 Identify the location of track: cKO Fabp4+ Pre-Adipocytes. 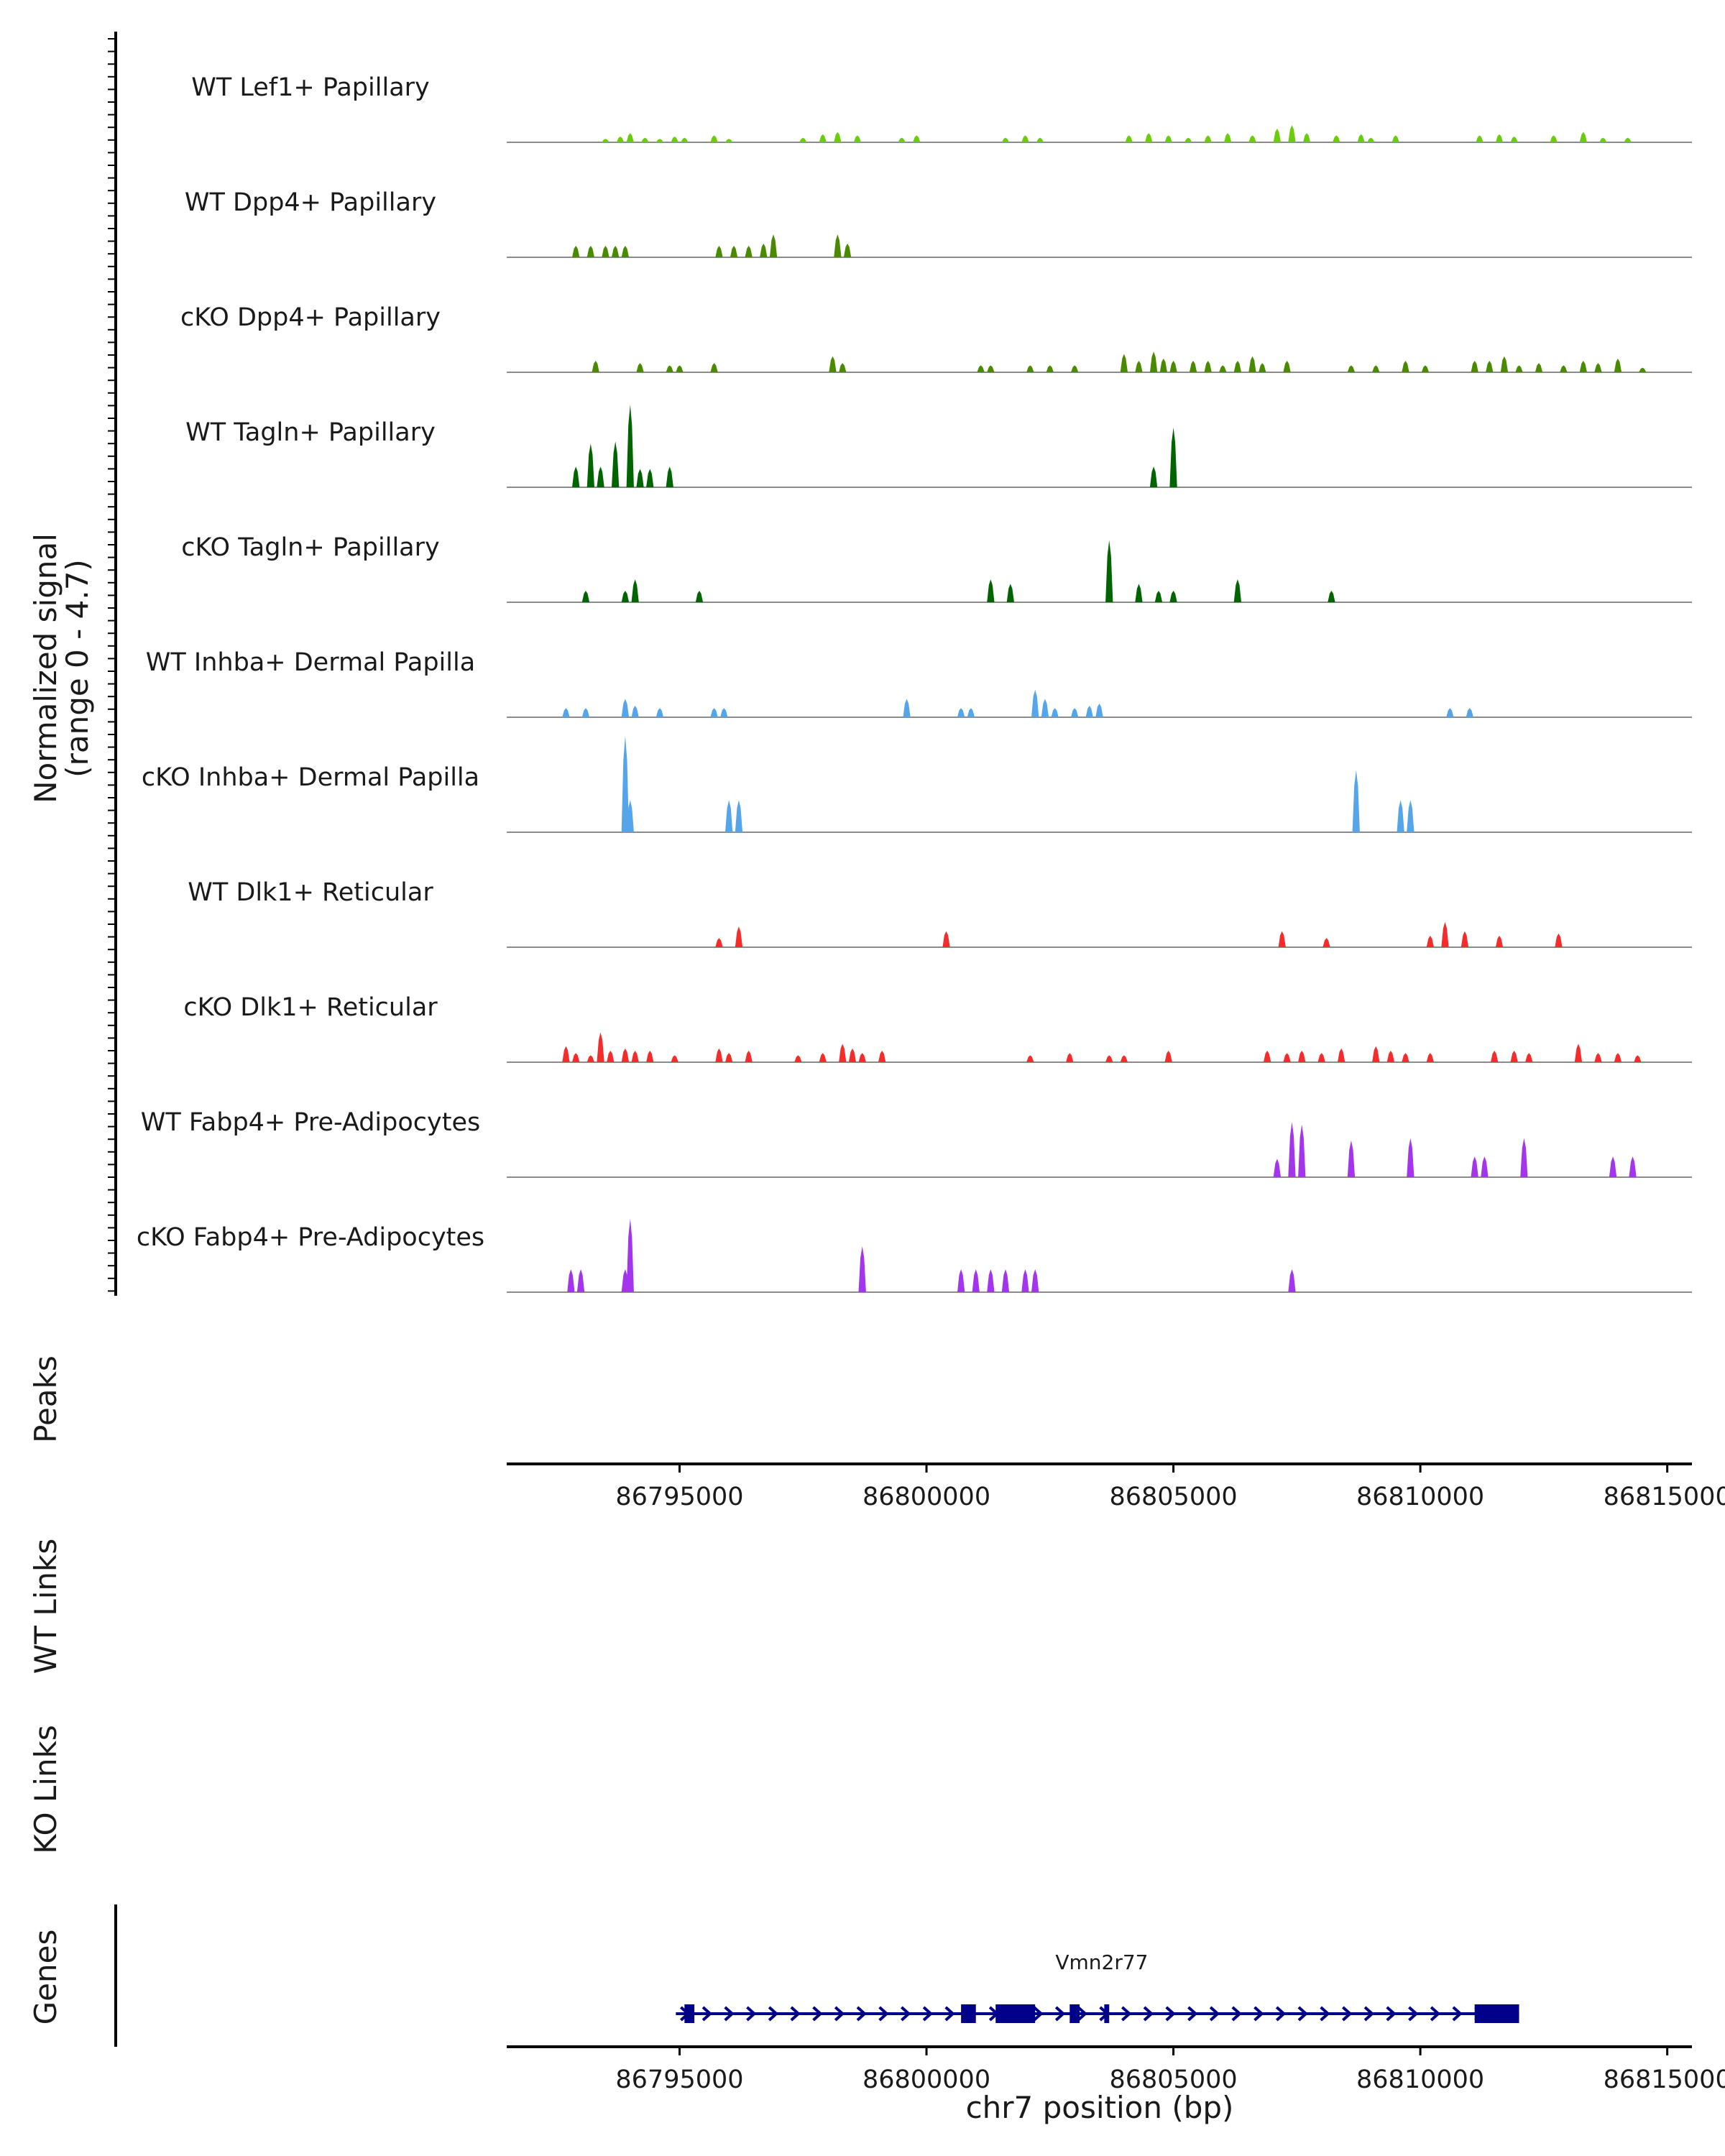
(914, 1256).